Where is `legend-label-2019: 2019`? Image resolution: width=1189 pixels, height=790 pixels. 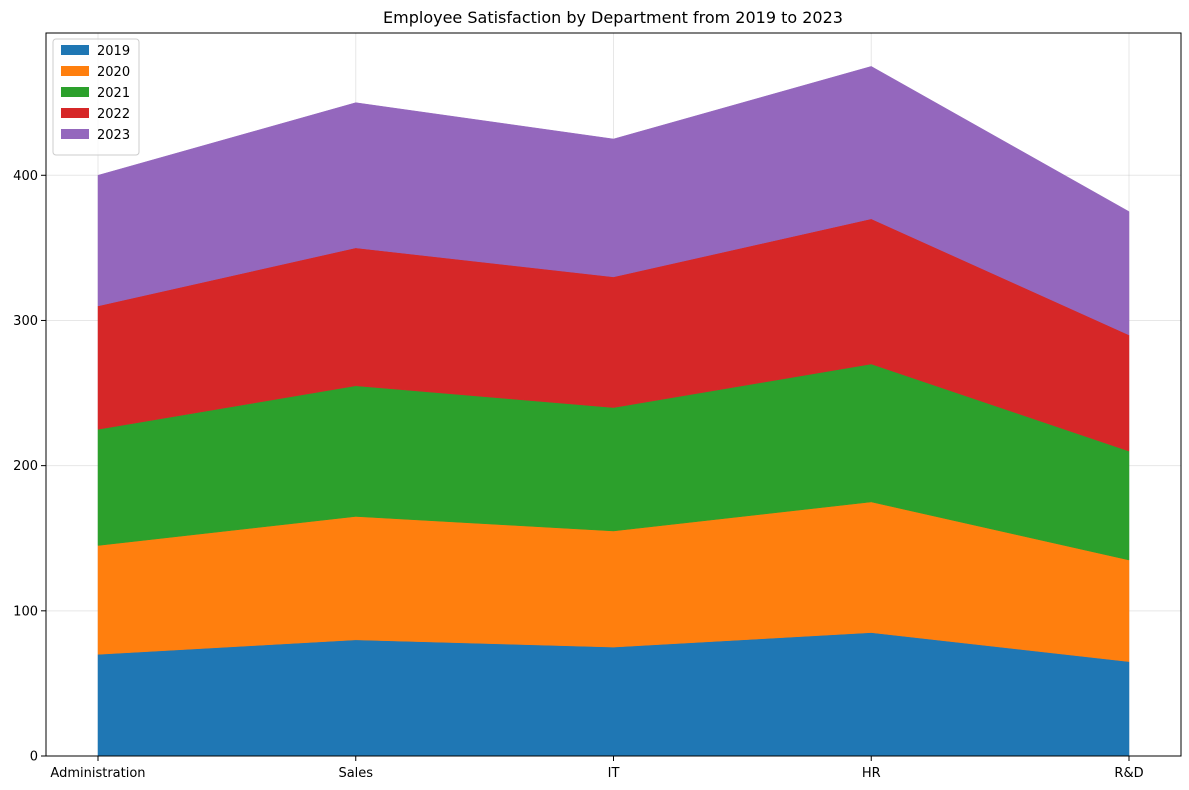 legend-label-2019: 2019 is located at coordinates (113, 51).